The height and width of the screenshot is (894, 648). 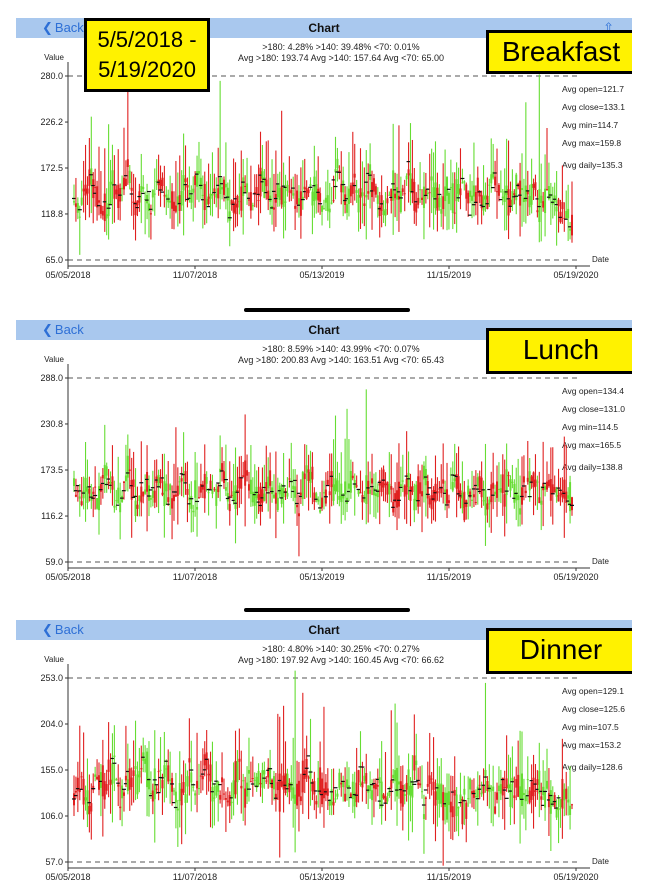 What do you see at coordinates (608, 27) in the screenshot?
I see `share-icon: ⇧` at bounding box center [608, 27].